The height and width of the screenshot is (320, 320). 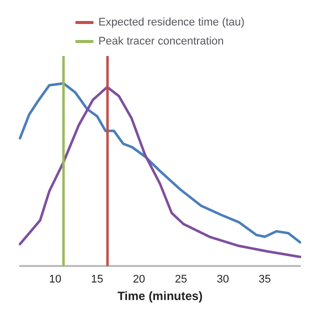 I want to click on x-tick-label: 35, so click(x=264, y=280).